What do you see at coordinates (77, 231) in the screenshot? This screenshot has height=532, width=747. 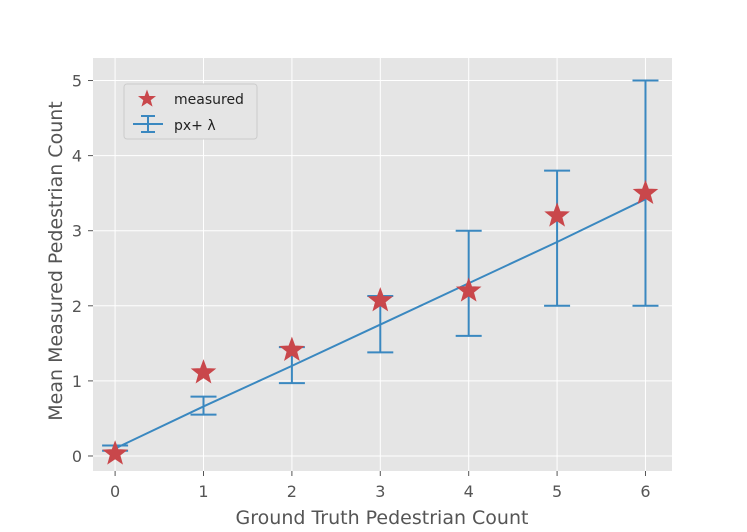 I see `y-tick-label: 3` at bounding box center [77, 231].